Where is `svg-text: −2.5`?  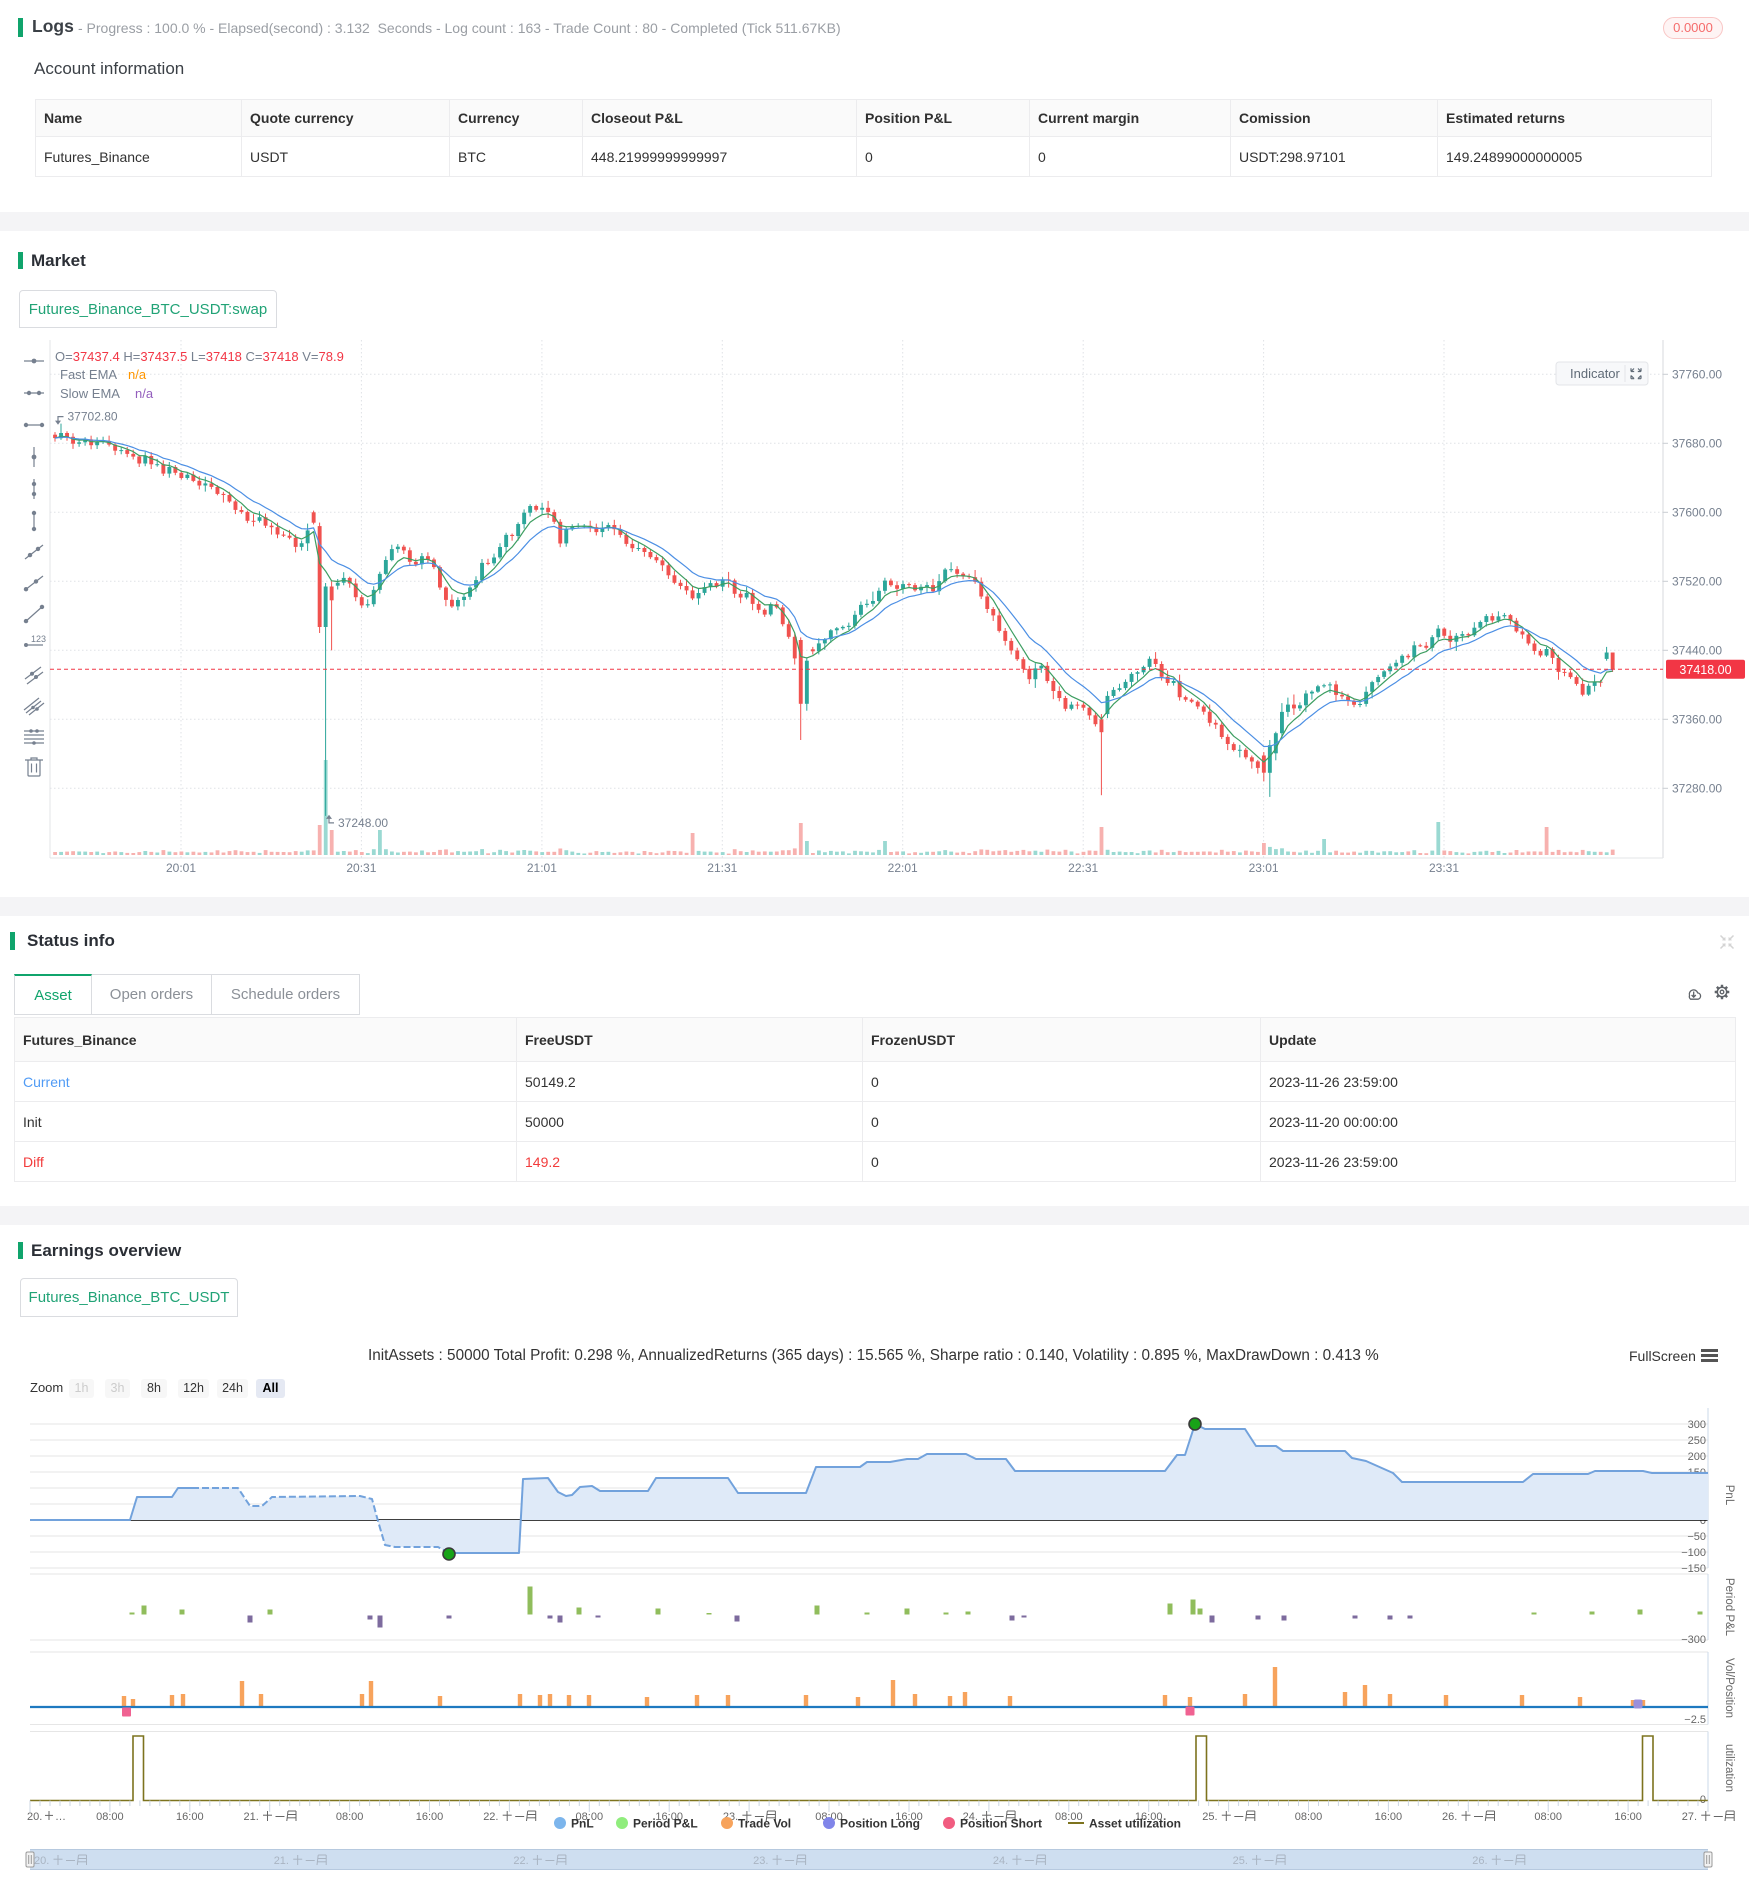
svg-text: −2.5 is located at coordinates (1695, 1720).